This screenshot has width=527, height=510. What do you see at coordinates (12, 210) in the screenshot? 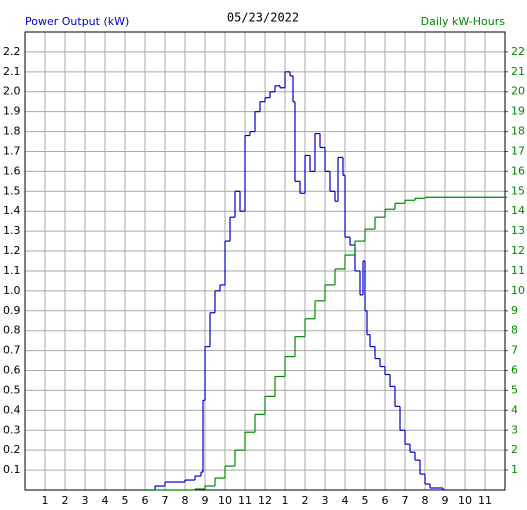
I see `y-tick-label: 1.4` at bounding box center [12, 210].